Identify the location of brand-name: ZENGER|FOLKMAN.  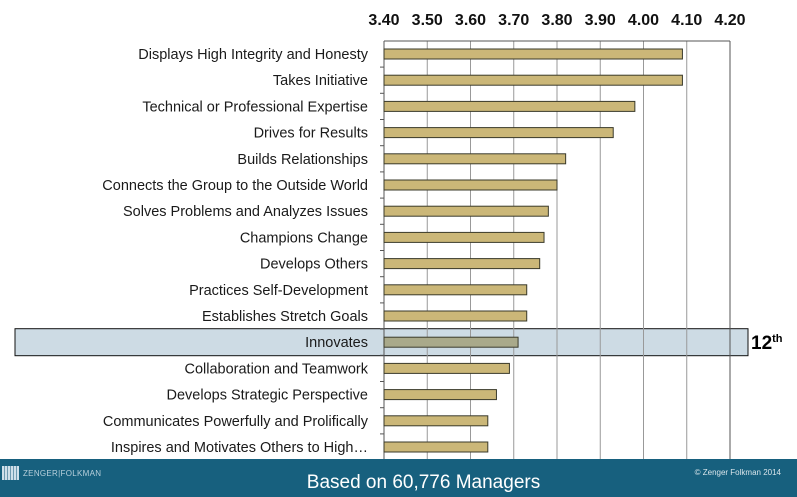
(62, 473).